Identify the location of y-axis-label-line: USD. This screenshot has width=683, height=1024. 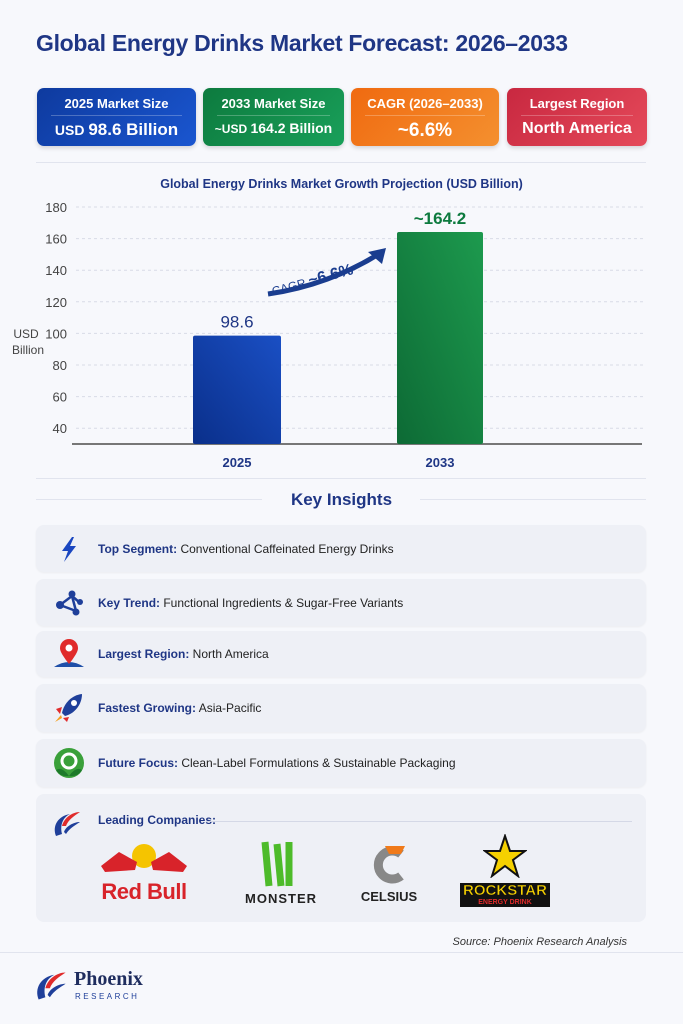
(26, 334).